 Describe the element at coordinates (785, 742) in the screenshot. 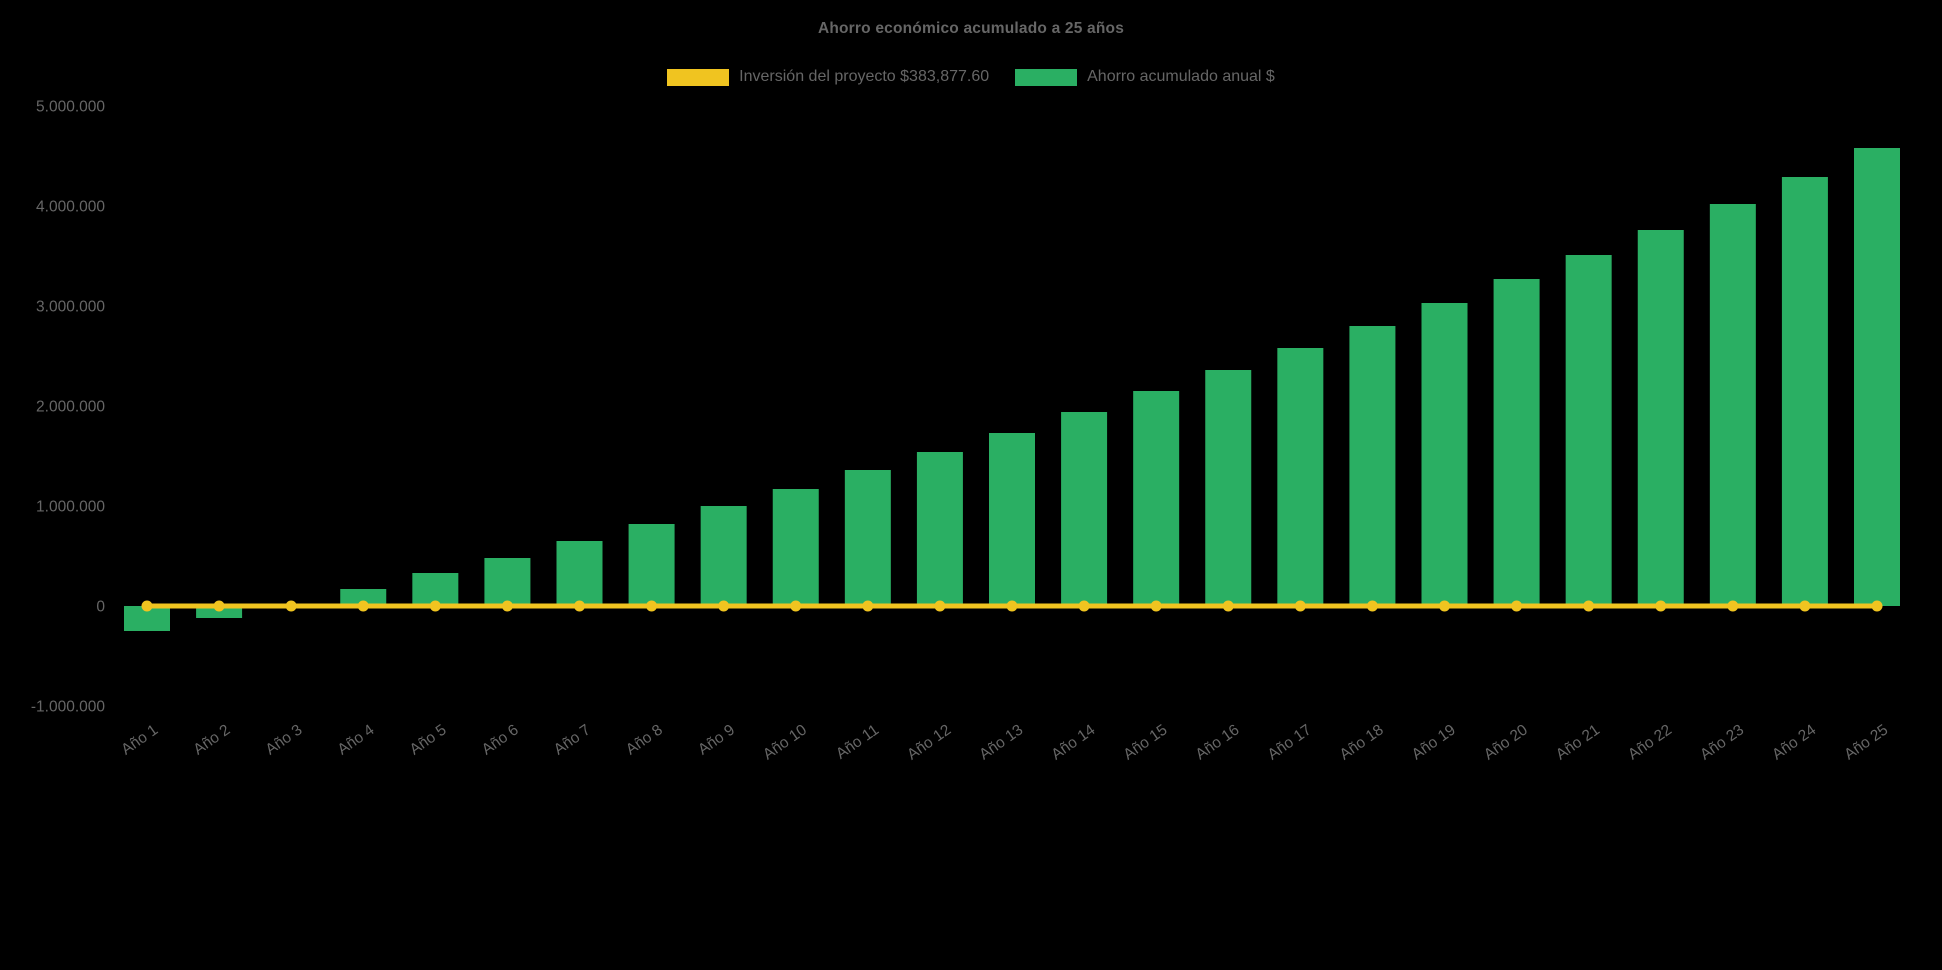

I see `x-tick-label-year-10: Año 10` at that location.